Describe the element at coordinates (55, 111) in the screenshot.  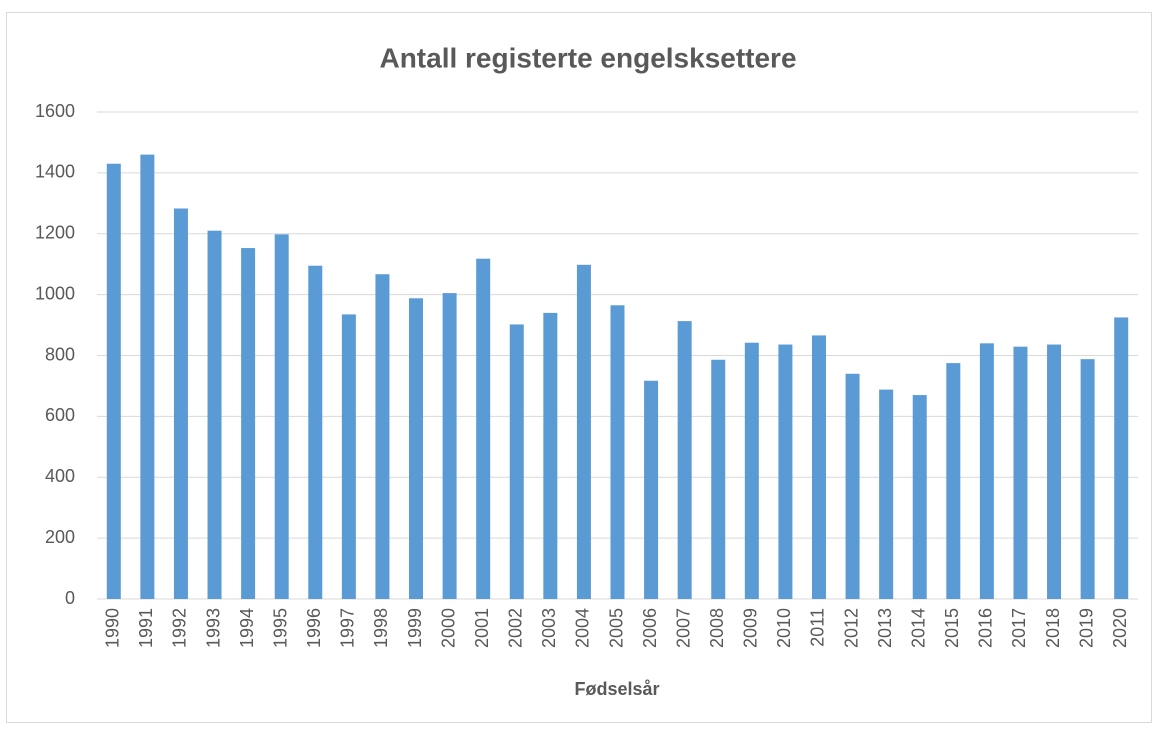
I see `y-tick-label: 1600` at that location.